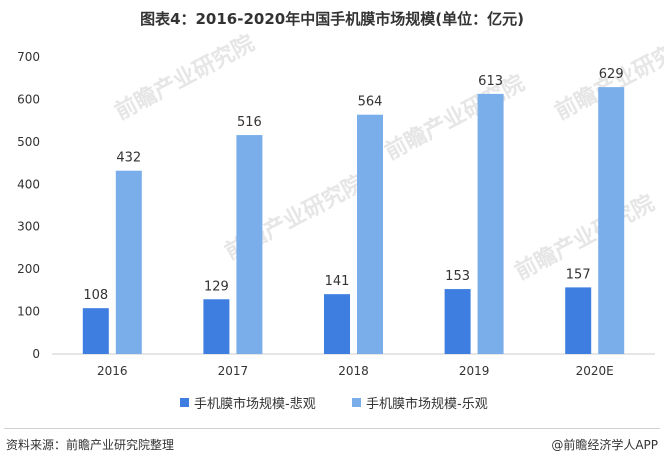  What do you see at coordinates (332, 428) in the screenshot?
I see `footer-divider` at bounding box center [332, 428].